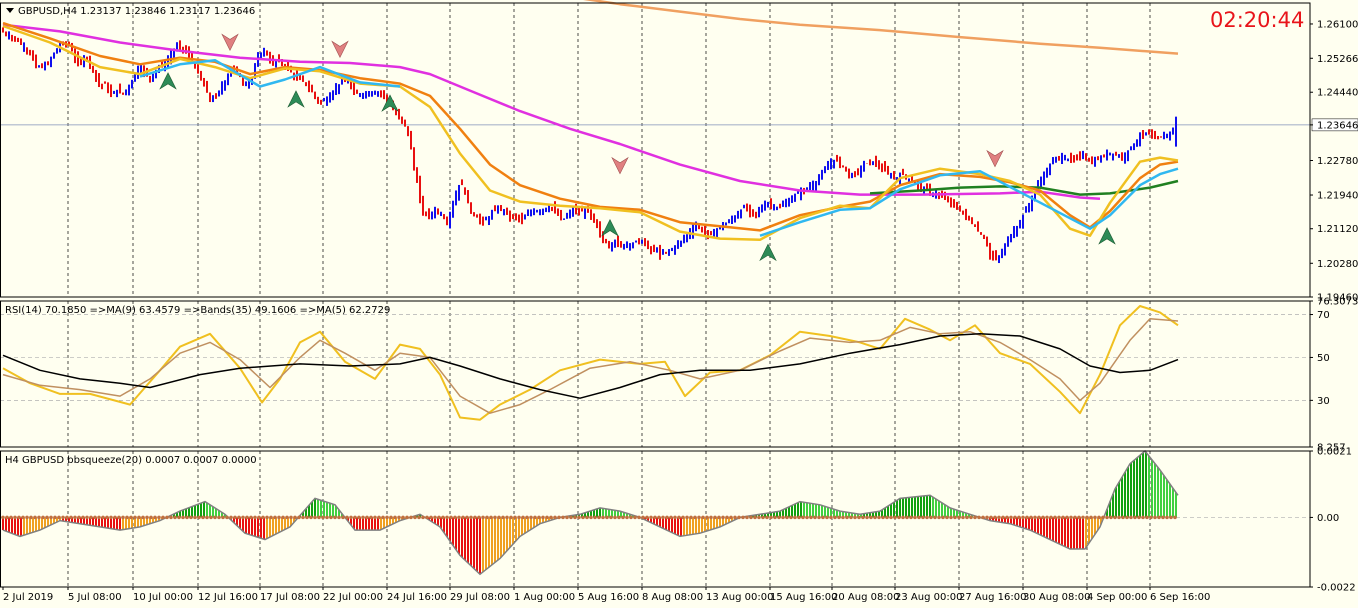 This screenshot has width=1358, height=608. Describe the element at coordinates (544, 597) in the screenshot. I see `time-tick-label: 1 Aug 00:00` at that location.